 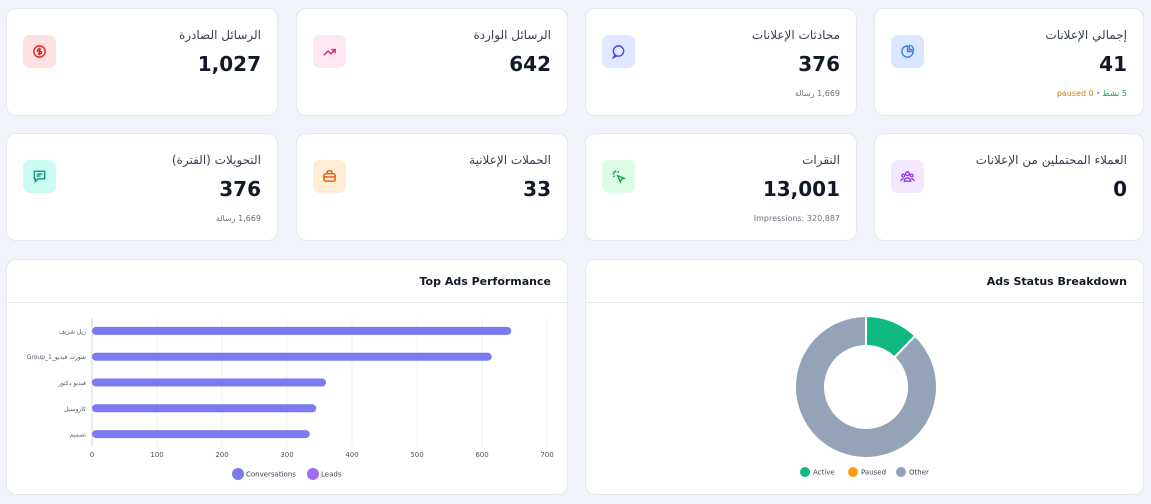 I want to click on stat-value: 41, so click(x=1113, y=64).